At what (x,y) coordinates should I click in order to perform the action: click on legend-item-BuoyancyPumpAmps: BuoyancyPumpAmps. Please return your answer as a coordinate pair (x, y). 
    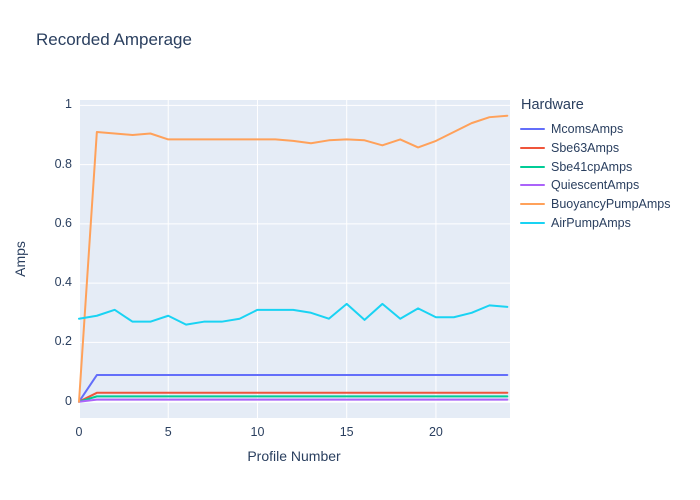
    Looking at the image, I should click on (595, 204).